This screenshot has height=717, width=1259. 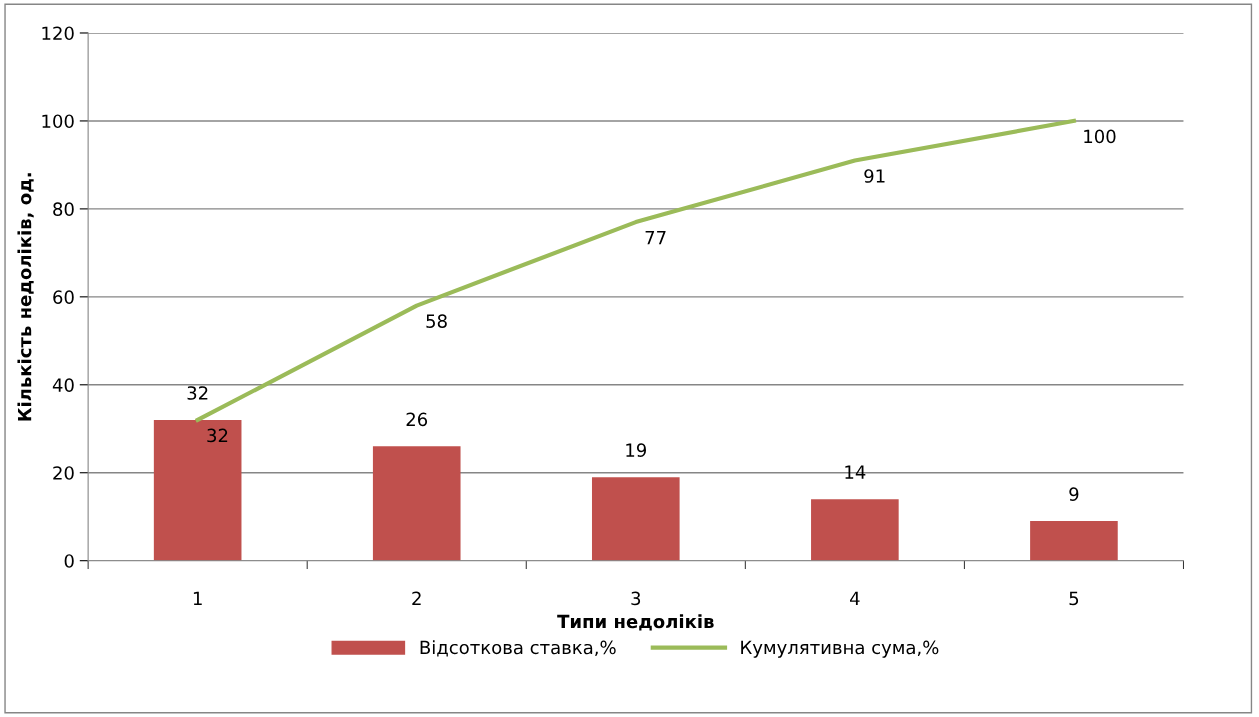 I want to click on data-label: 9, so click(x=1074, y=494).